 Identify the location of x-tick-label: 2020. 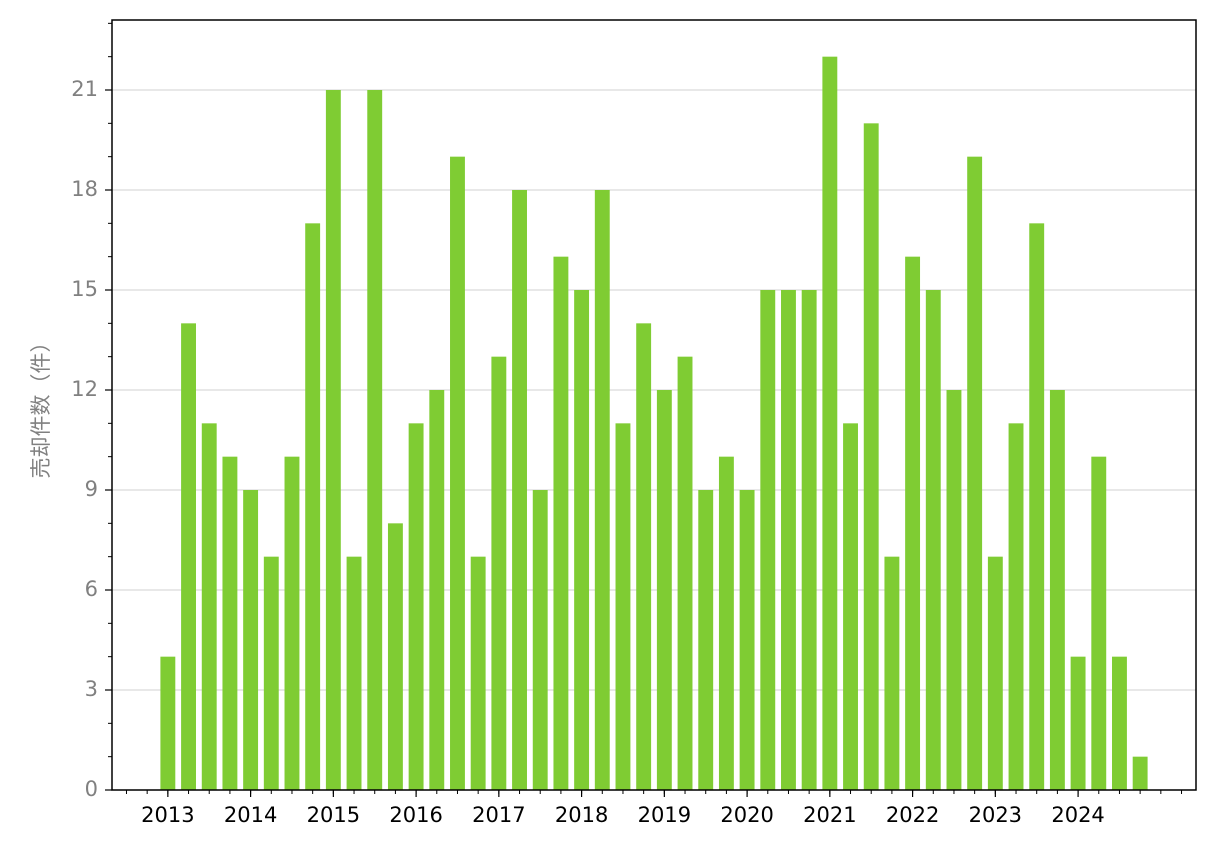
(746, 815).